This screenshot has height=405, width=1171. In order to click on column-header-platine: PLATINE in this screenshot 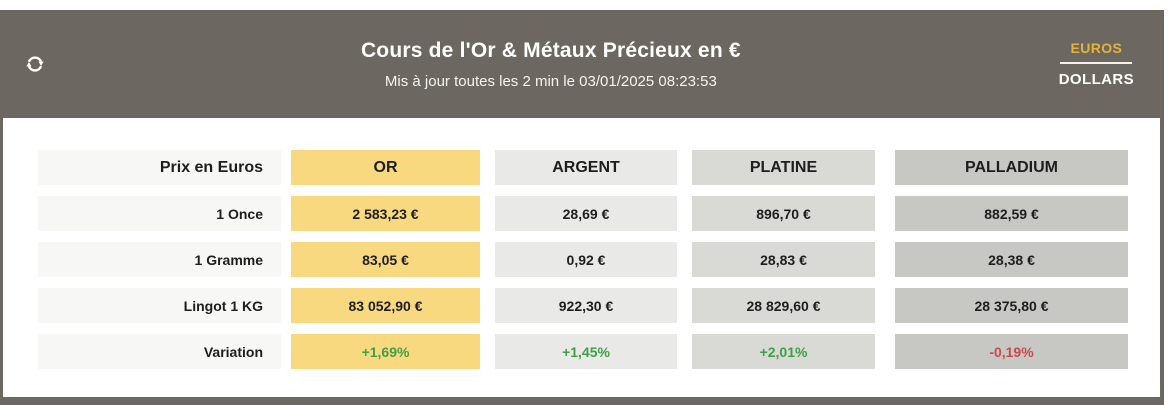, I will do `click(783, 167)`.